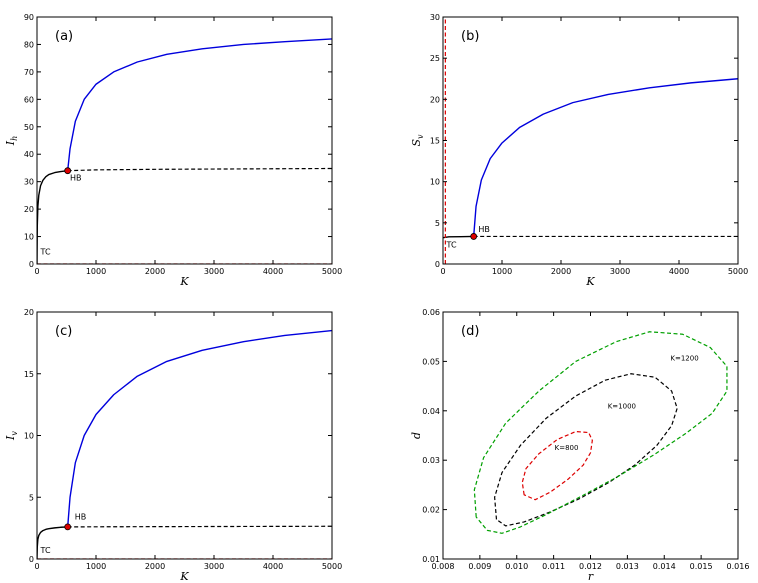  What do you see at coordinates (29, 44) in the screenshot?
I see `y-tick-label: 80` at bounding box center [29, 44].